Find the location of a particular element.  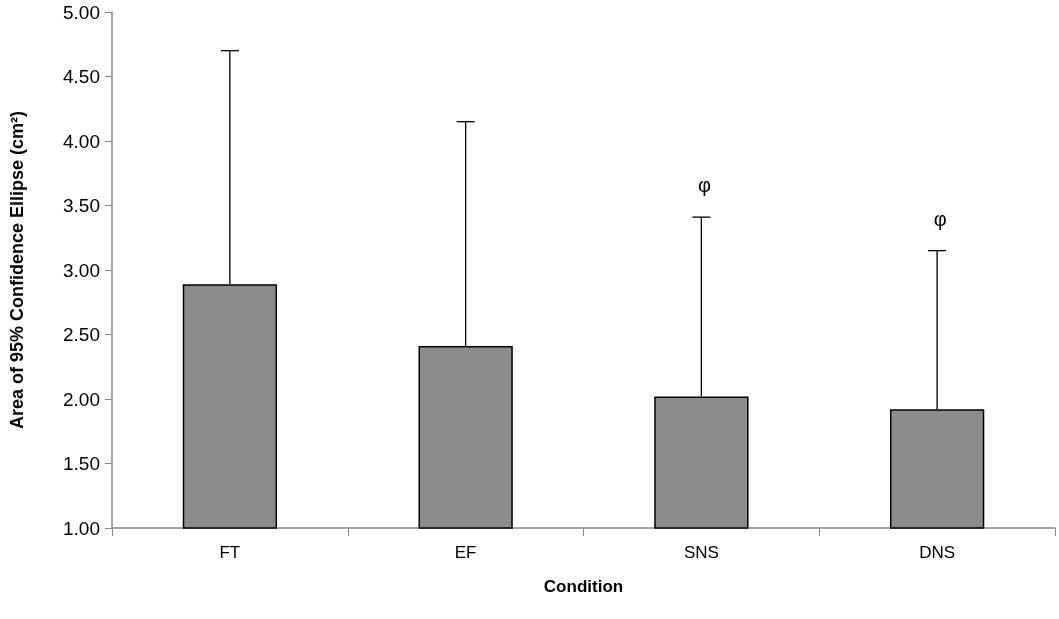

y-tick-label: 2.00 is located at coordinates (81, 399).